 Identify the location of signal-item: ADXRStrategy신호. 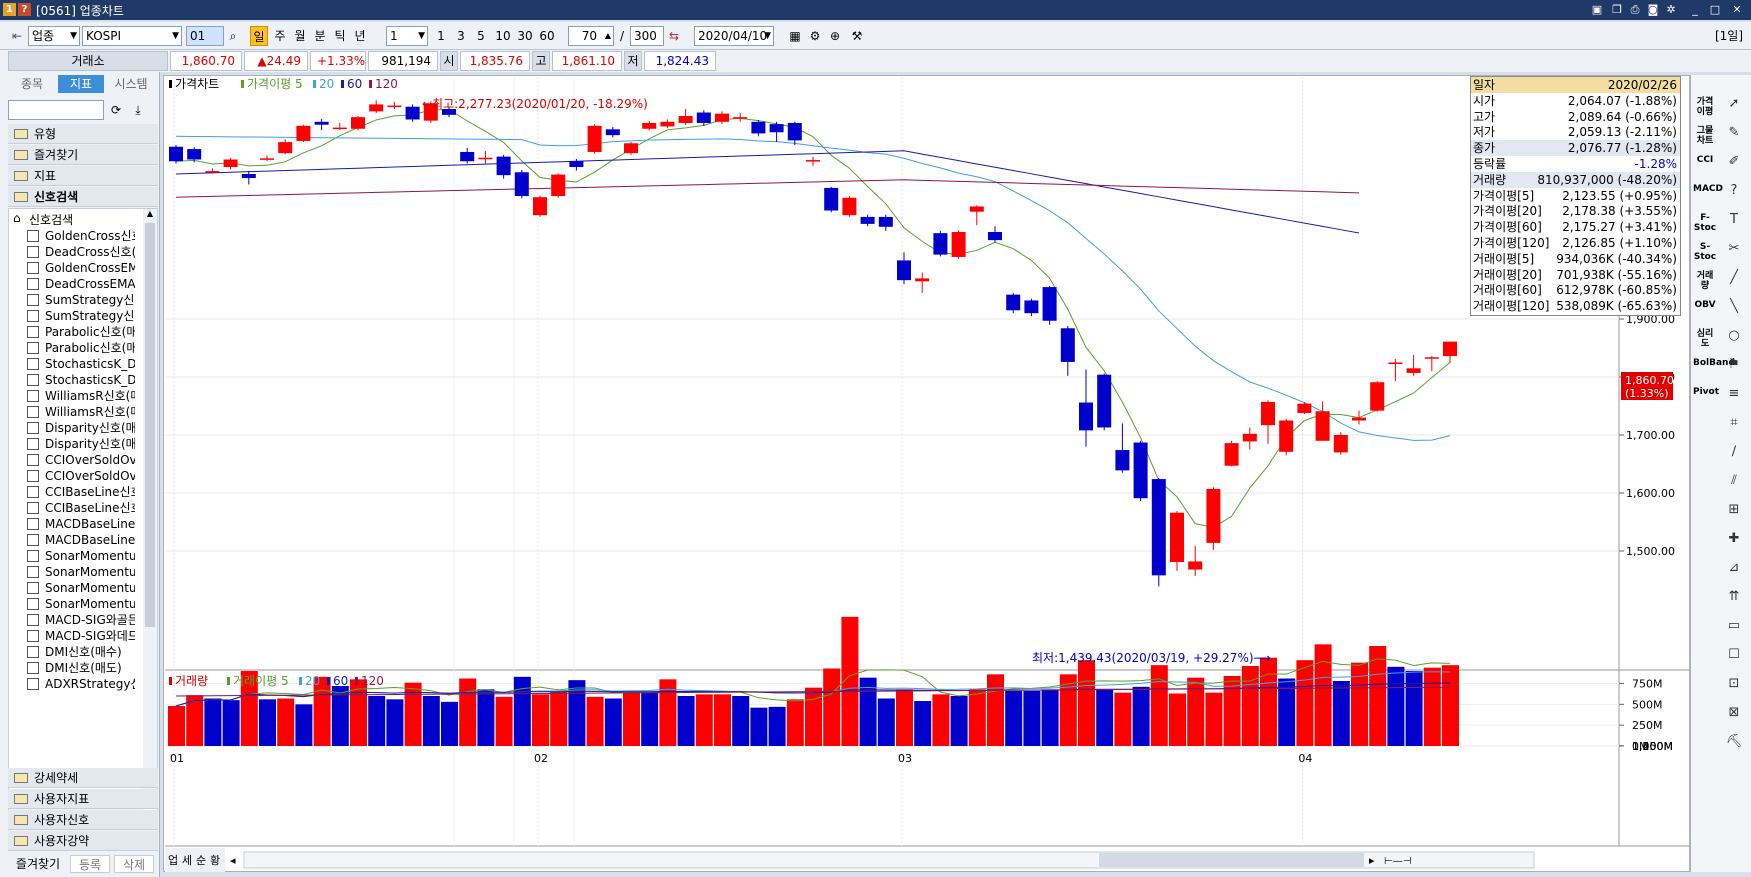
(81, 684).